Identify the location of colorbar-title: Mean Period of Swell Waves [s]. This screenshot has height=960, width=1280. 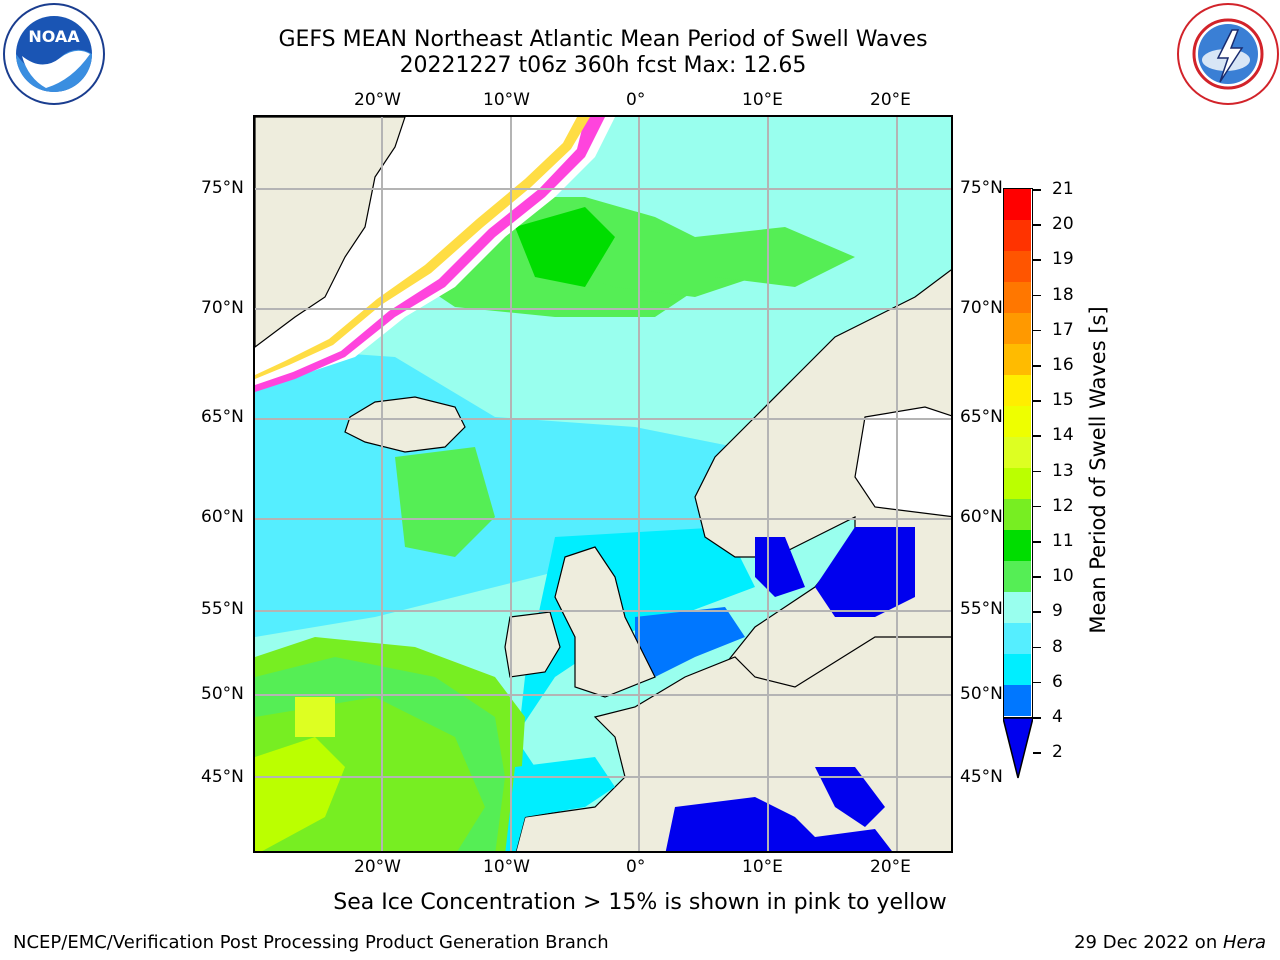
(1098, 470).